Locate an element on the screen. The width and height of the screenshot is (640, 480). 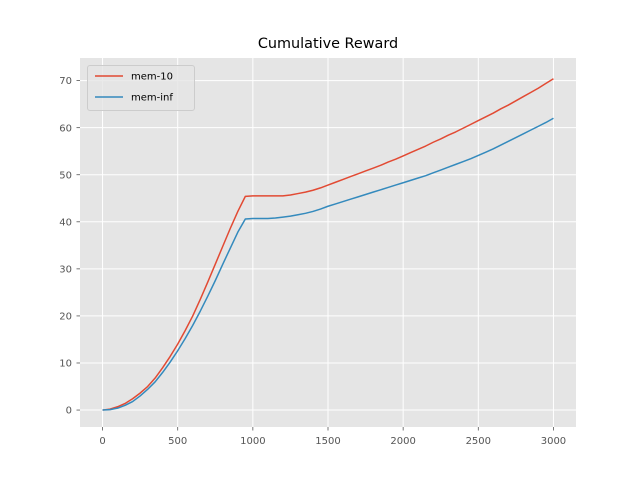
y-axis: 0 10 20 30 40 50 60 70 is located at coordinates (69, 246).